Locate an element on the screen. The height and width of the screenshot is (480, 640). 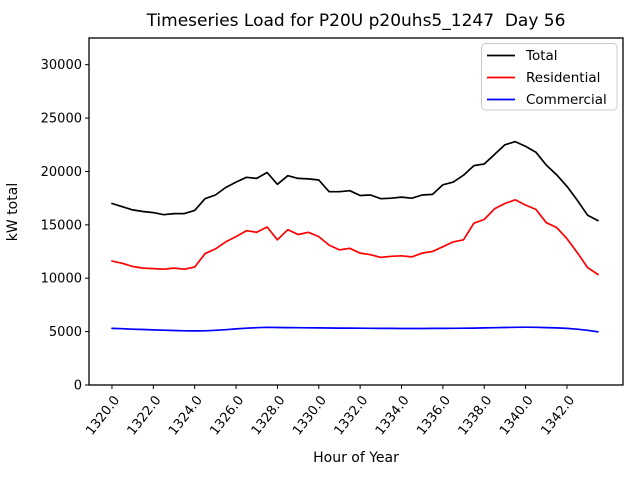
y-tick-label: 25000 is located at coordinates (61, 119).